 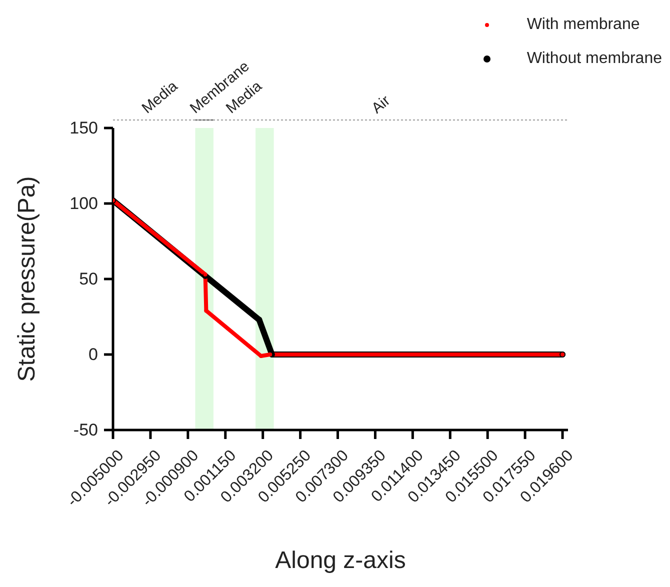 I want to click on y-tick-label: 150, so click(x=84, y=128).